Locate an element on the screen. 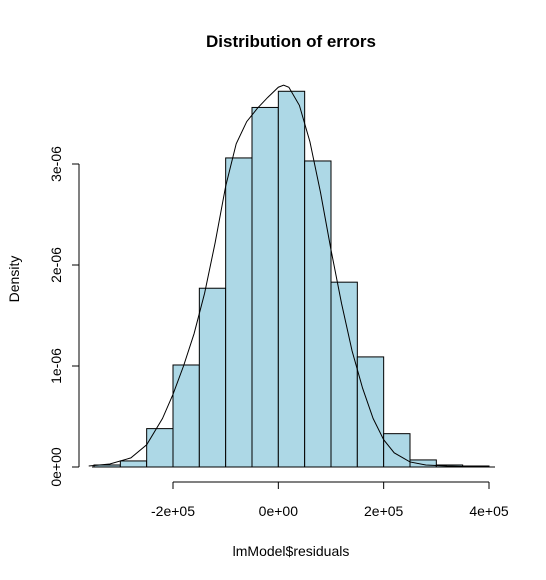  y-axis-label: Density is located at coordinates (14, 279).